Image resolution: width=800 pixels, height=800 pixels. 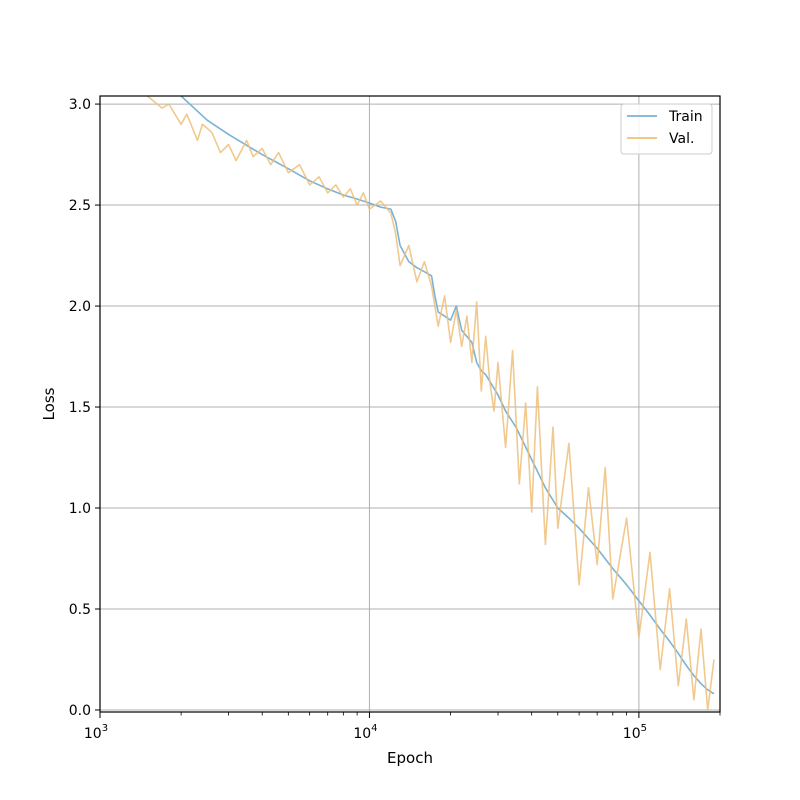 I want to click on y-axis-label: Loss, so click(x=49, y=403).